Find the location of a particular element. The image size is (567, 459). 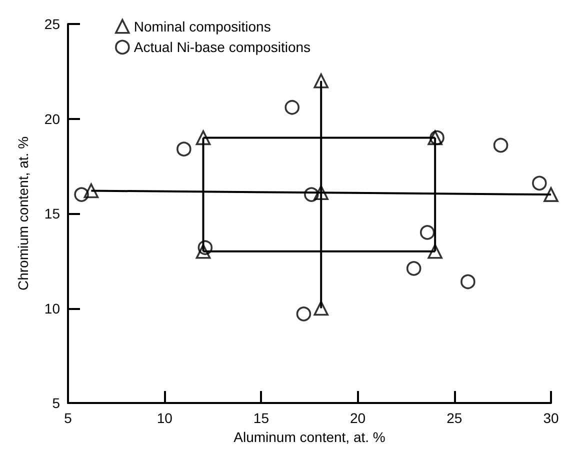

x-tick-label: 20 is located at coordinates (358, 418).